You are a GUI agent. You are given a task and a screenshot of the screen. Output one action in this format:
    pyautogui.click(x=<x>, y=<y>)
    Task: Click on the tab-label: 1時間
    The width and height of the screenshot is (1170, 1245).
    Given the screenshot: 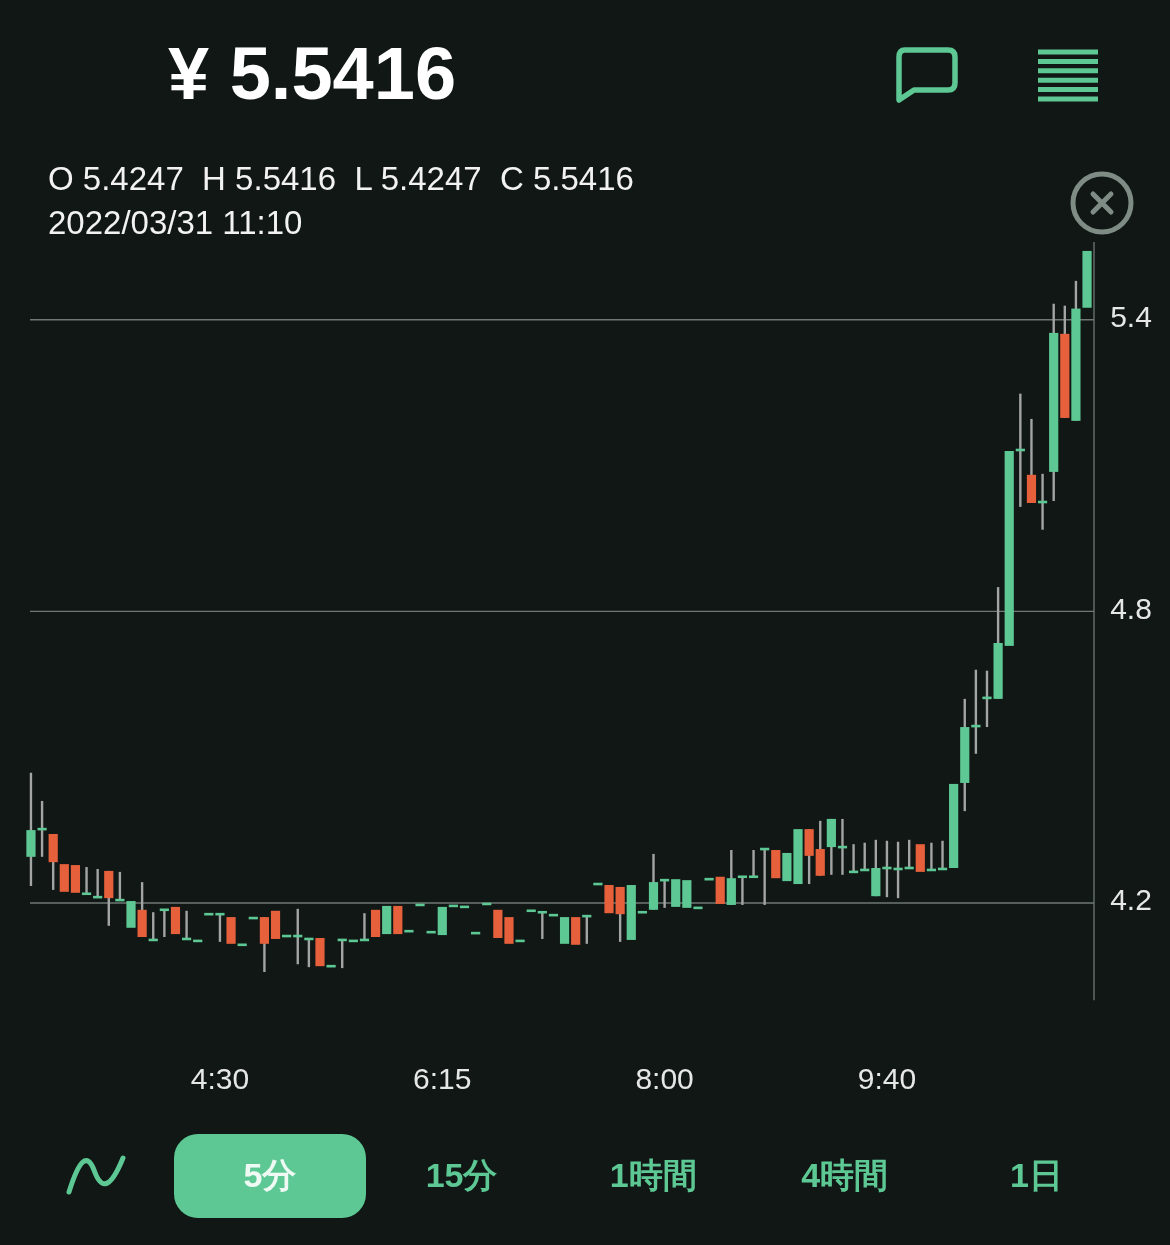 What is the action you would take?
    pyautogui.click(x=653, y=1175)
    